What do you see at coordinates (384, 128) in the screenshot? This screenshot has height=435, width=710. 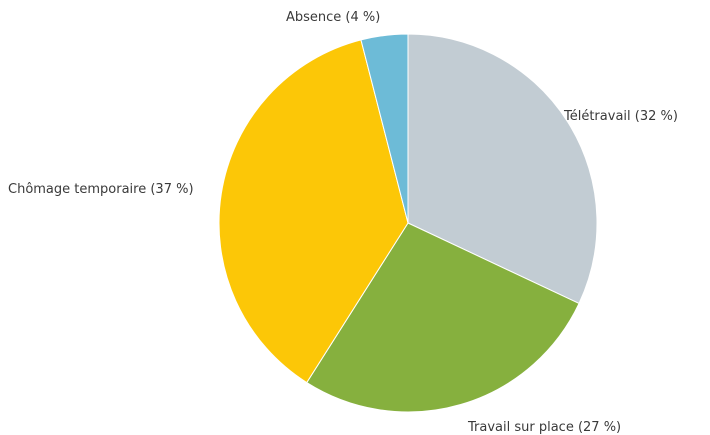 I see `pie-slice-absence` at bounding box center [384, 128].